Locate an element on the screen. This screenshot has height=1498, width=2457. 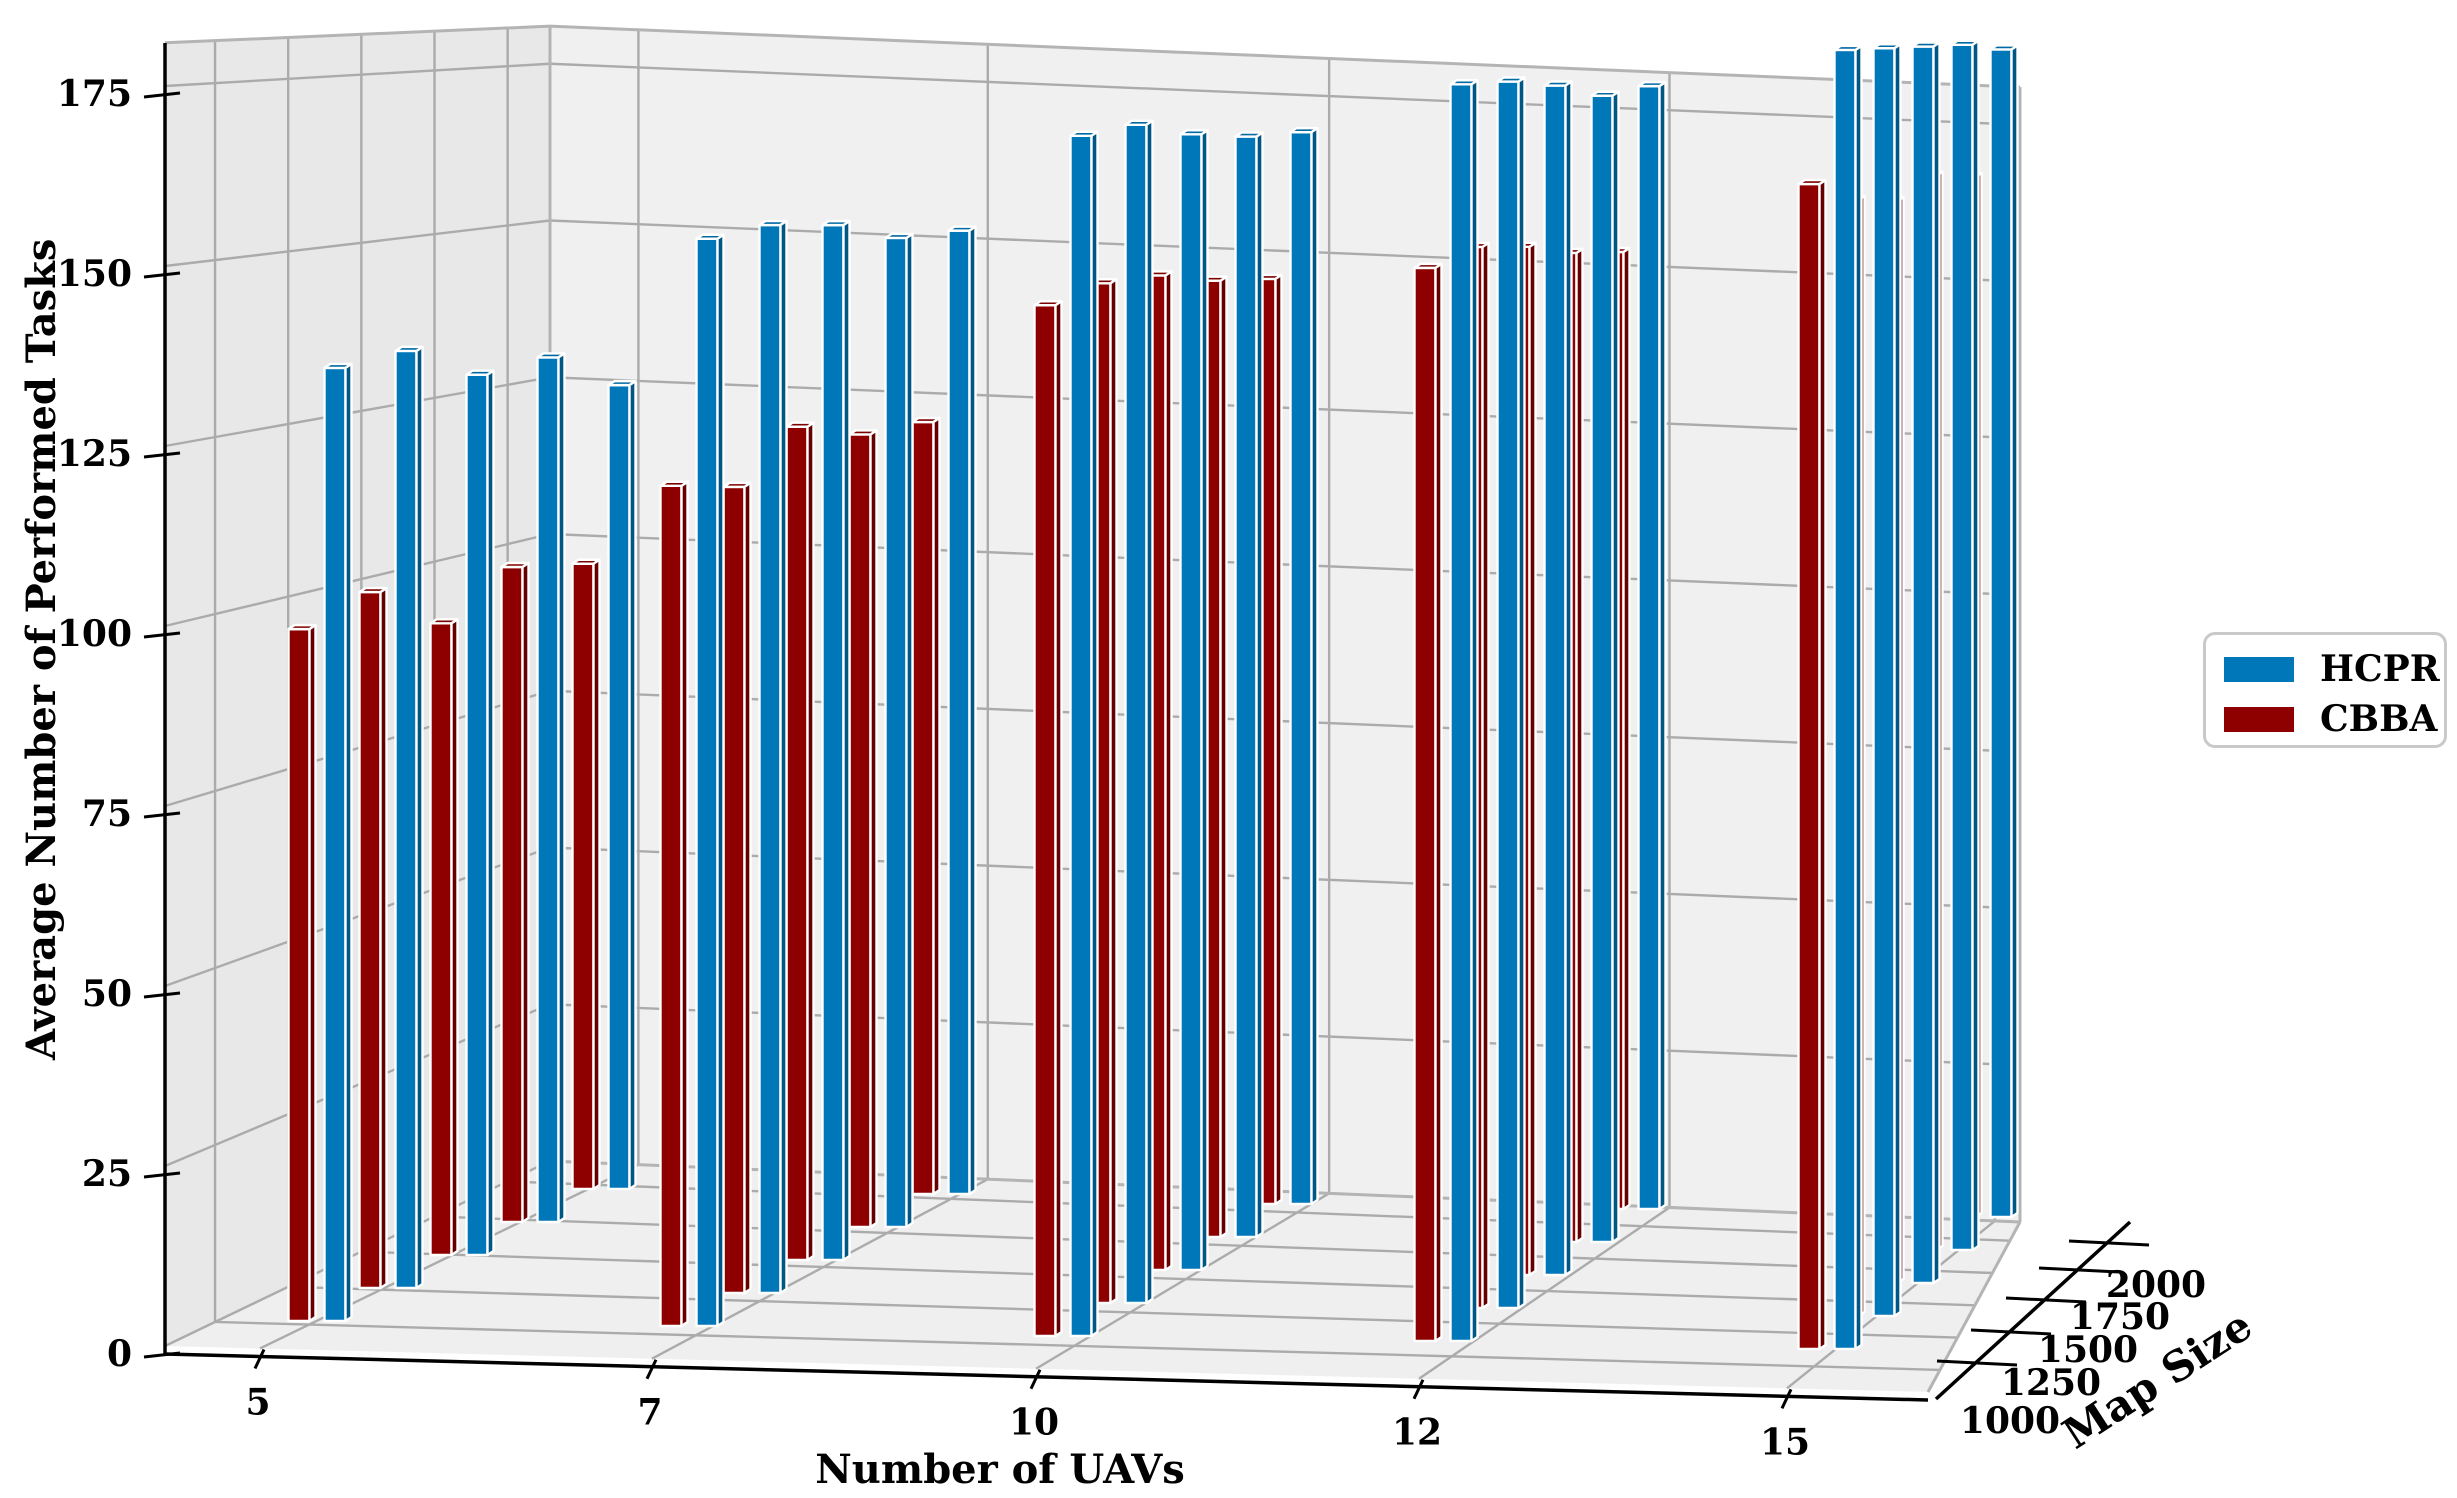
bar-hcpr-uav10-map1750 is located at coordinates (1136, 714).